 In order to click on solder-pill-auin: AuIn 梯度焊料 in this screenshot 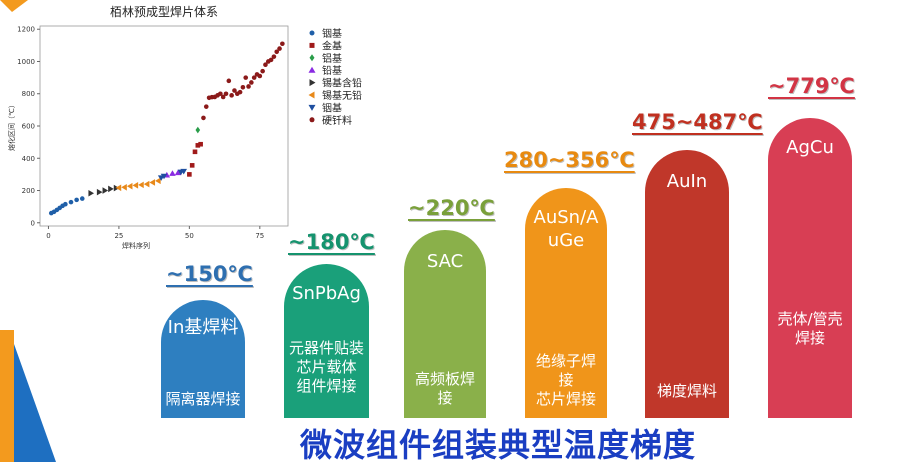, I will do `click(687, 284)`.